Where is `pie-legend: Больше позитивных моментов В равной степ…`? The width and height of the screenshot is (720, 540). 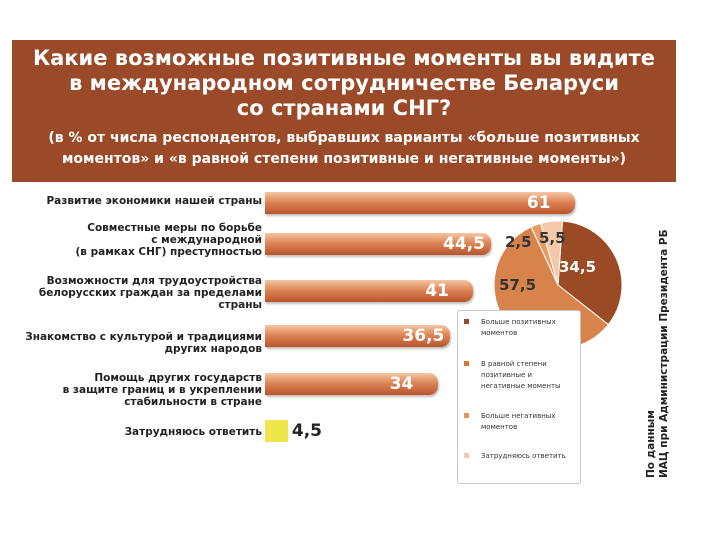
pie-legend: Больше позитивных моментов В равной степ… is located at coordinates (519, 397).